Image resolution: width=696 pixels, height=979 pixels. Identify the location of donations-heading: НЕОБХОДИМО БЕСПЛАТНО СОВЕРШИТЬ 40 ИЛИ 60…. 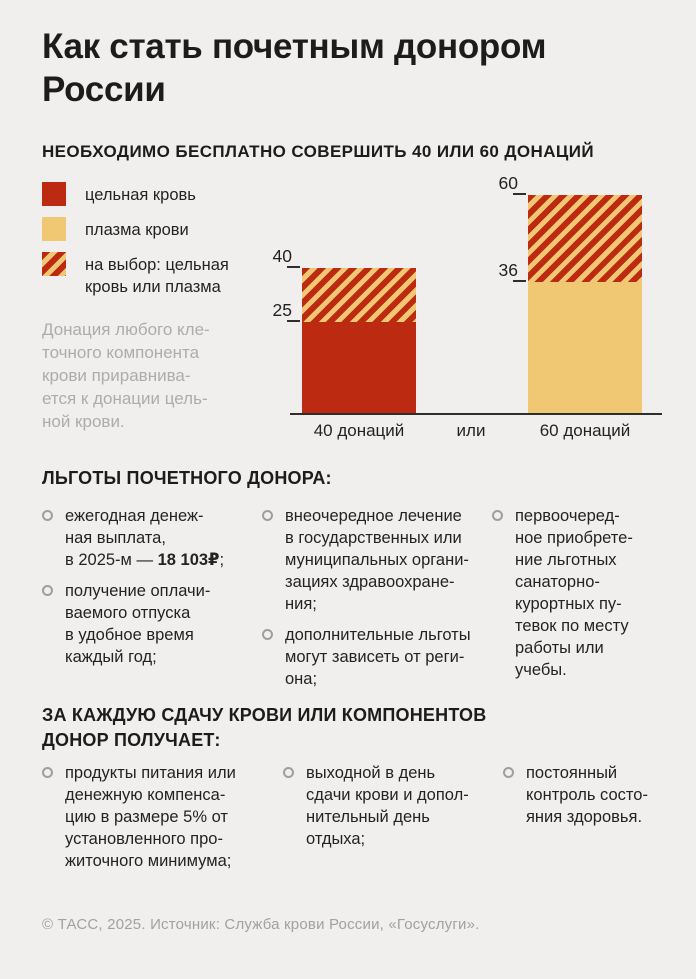
(318, 151).